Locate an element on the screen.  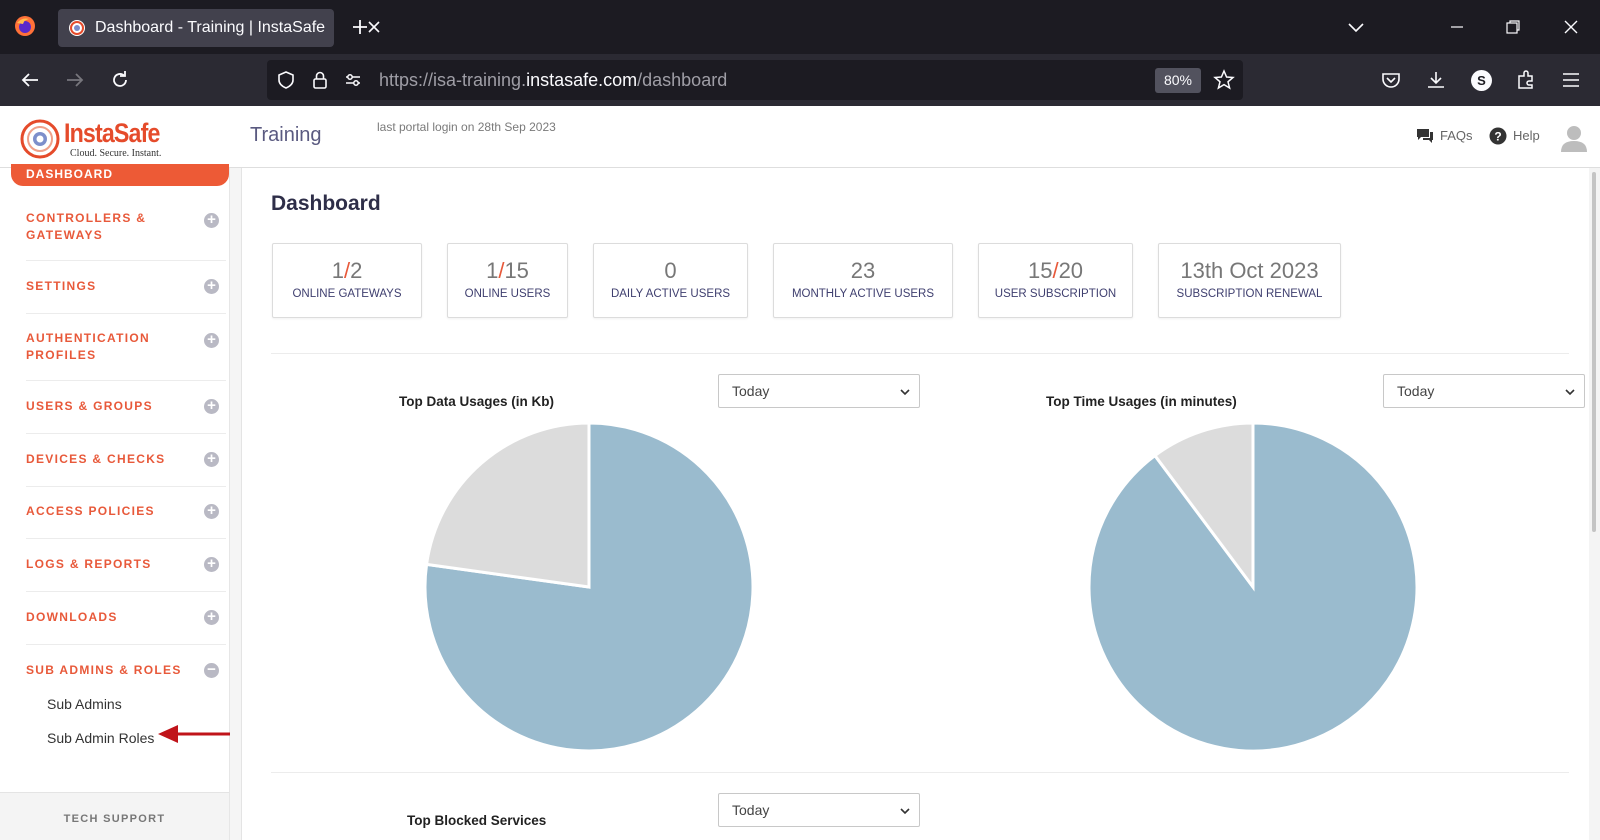
back-arrow-icon is located at coordinates (30, 80).